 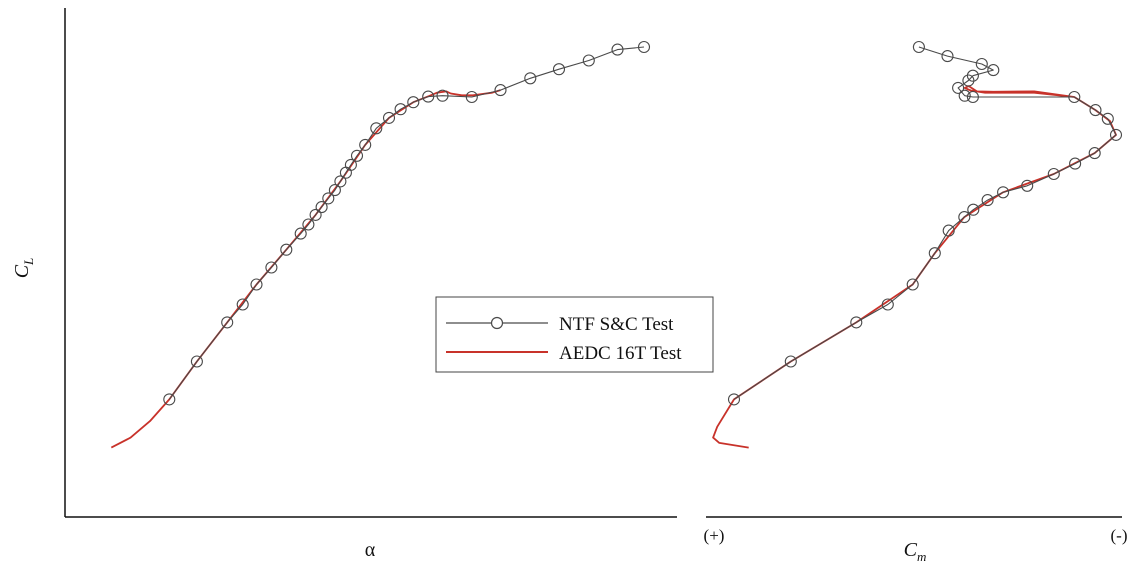 I want to click on legend-label-ntf: NTF S&C Test, so click(x=616, y=324).